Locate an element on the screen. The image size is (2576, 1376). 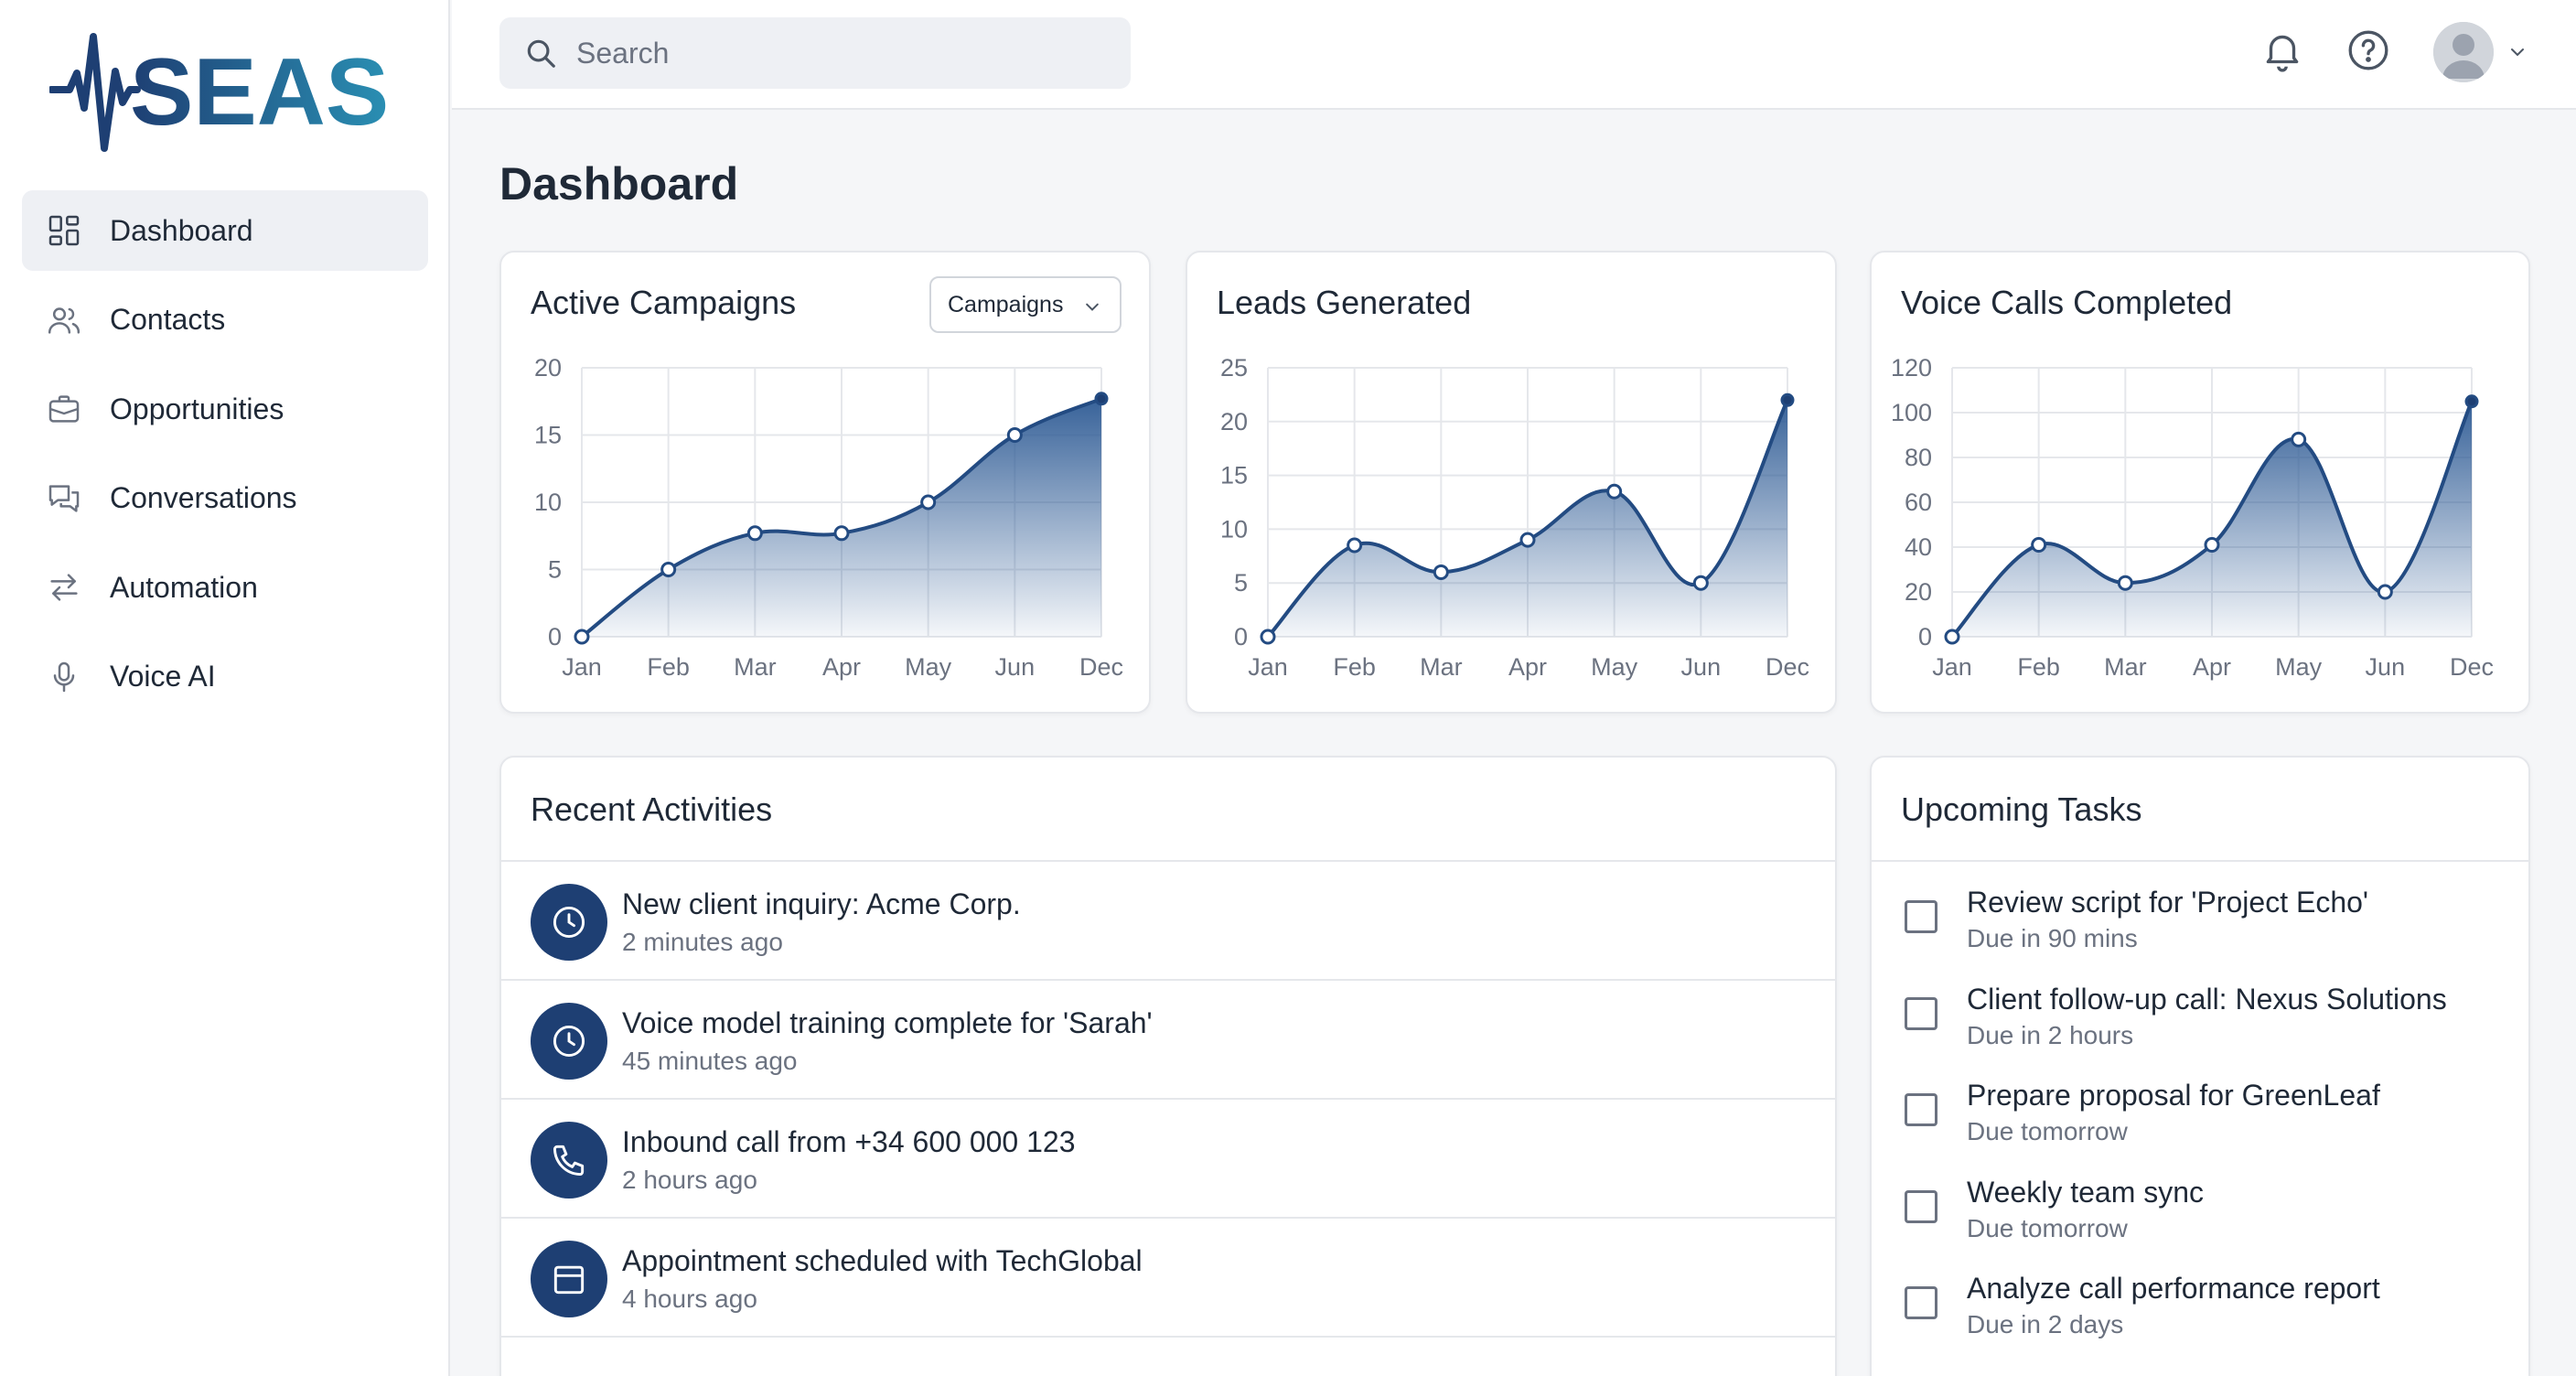
search-box is located at coordinates (815, 53).